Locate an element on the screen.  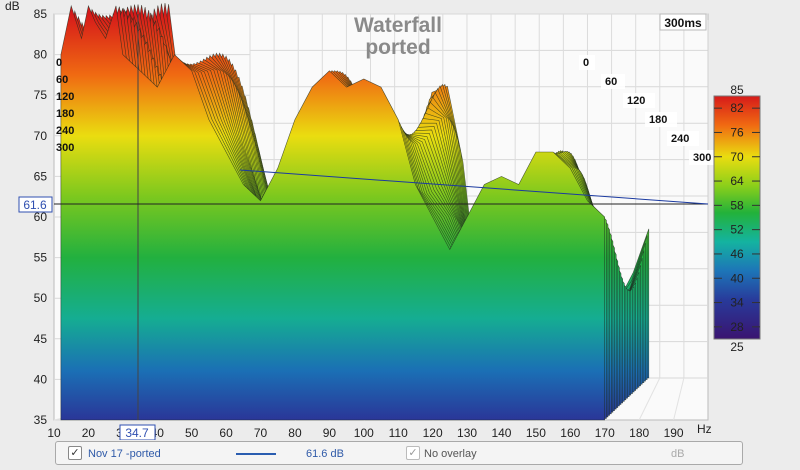
cursor-x-box is located at coordinates (137, 432).